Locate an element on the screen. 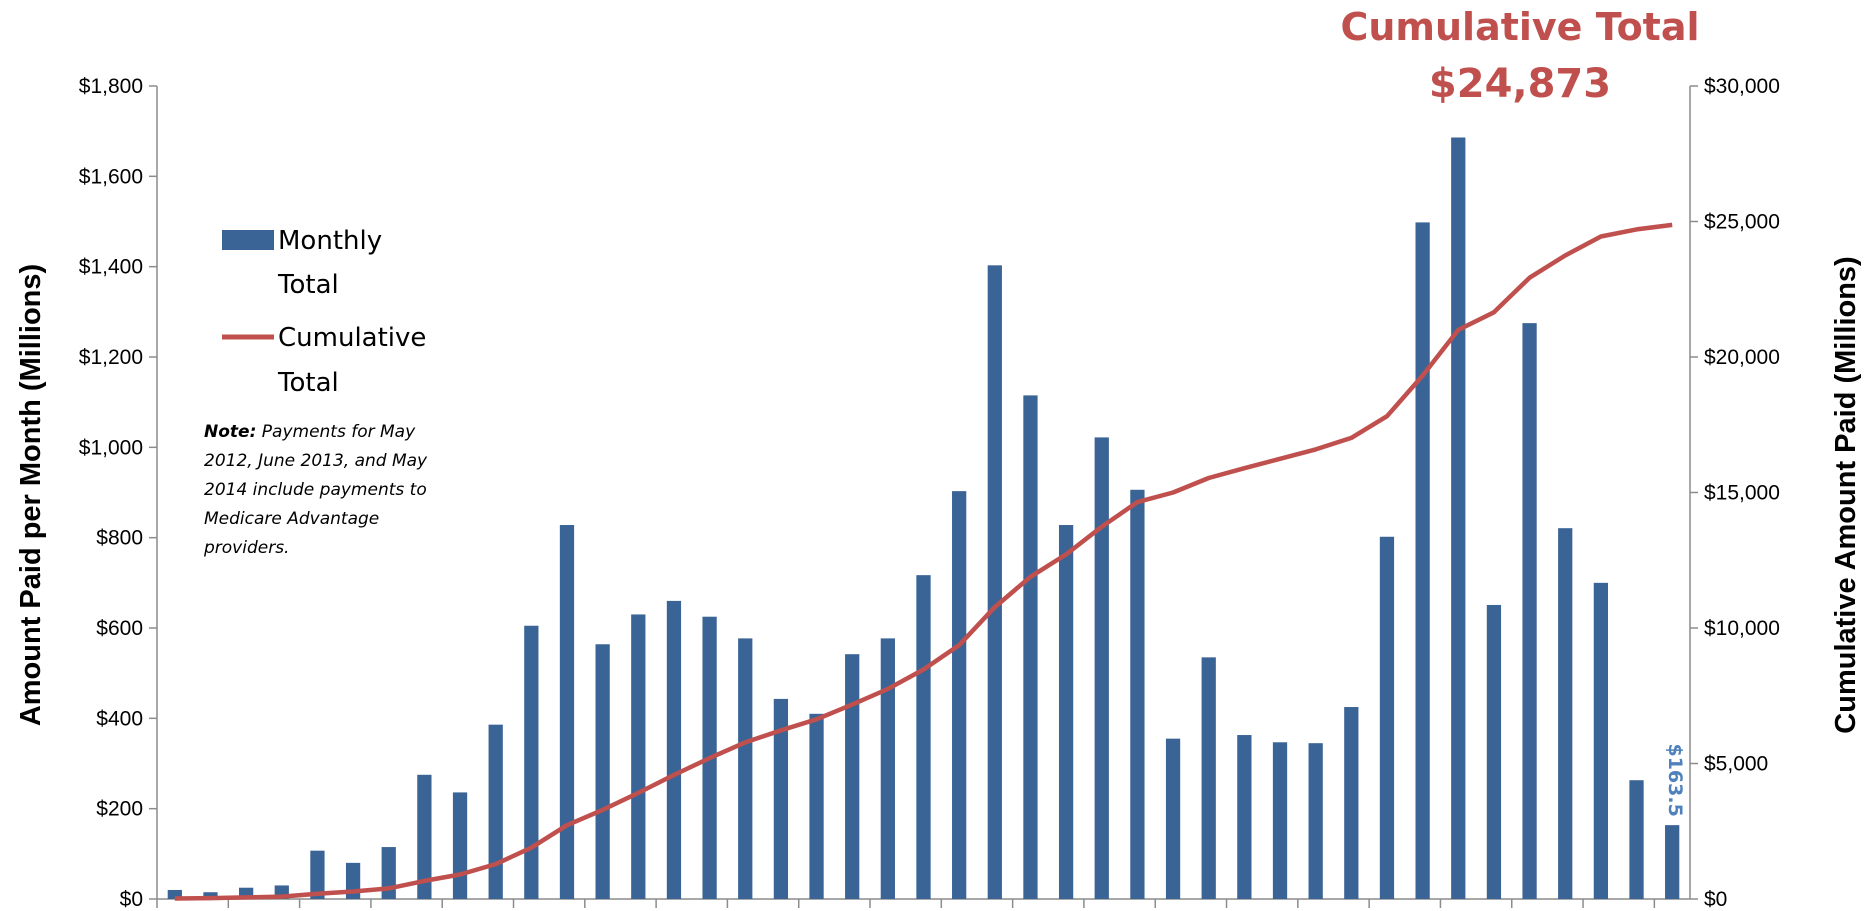  y-tick-label: $1,200 is located at coordinates (111, 357).